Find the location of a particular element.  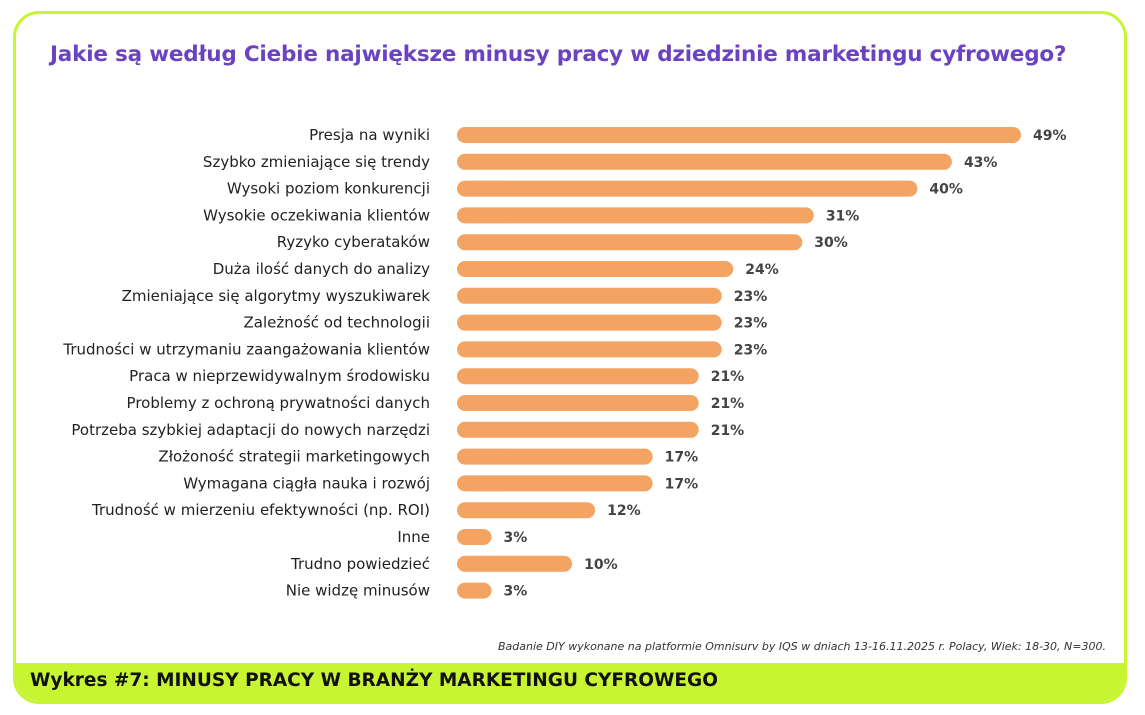

value-label: 12% is located at coordinates (624, 511).